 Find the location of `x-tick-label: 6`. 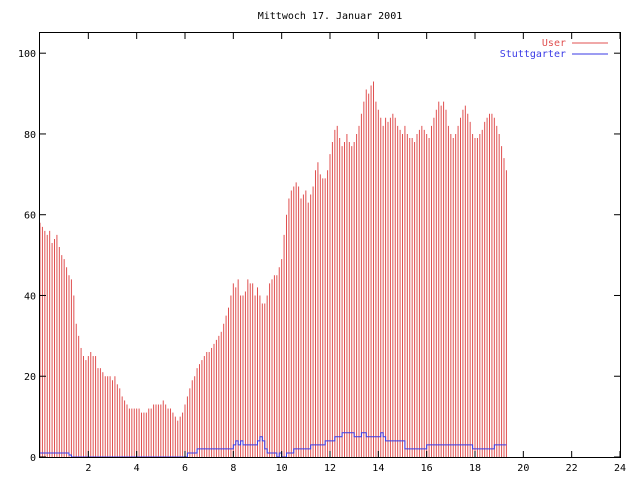

x-tick-label: 6 is located at coordinates (185, 468).